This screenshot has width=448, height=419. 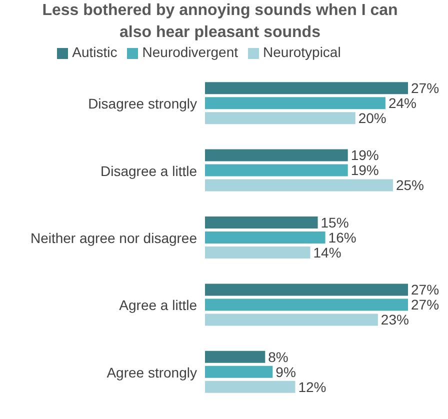 I want to click on data-label: 25%, so click(x=410, y=185).